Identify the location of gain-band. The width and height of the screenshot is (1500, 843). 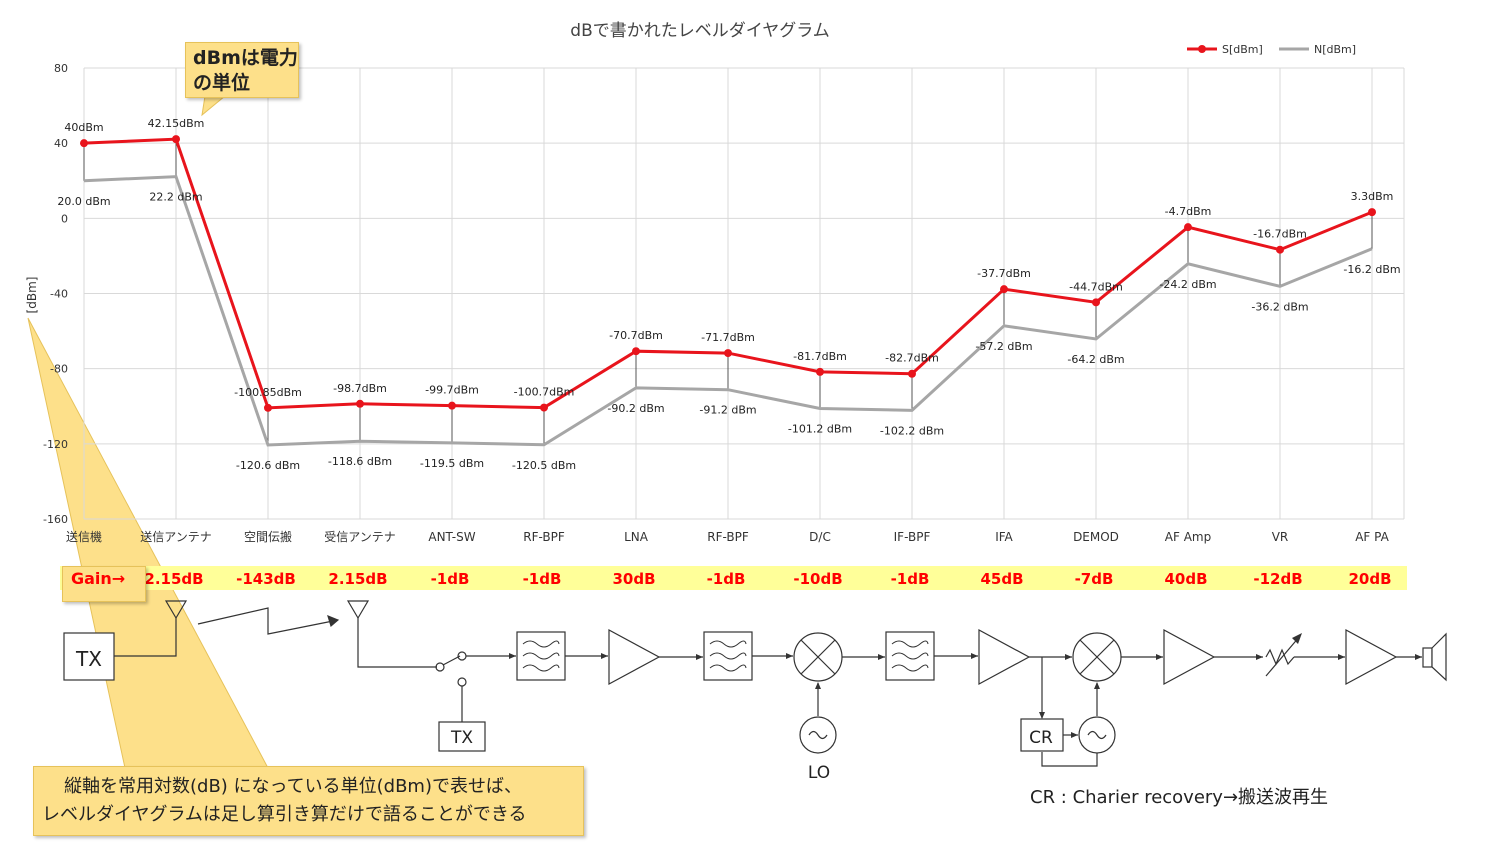
(733, 578).